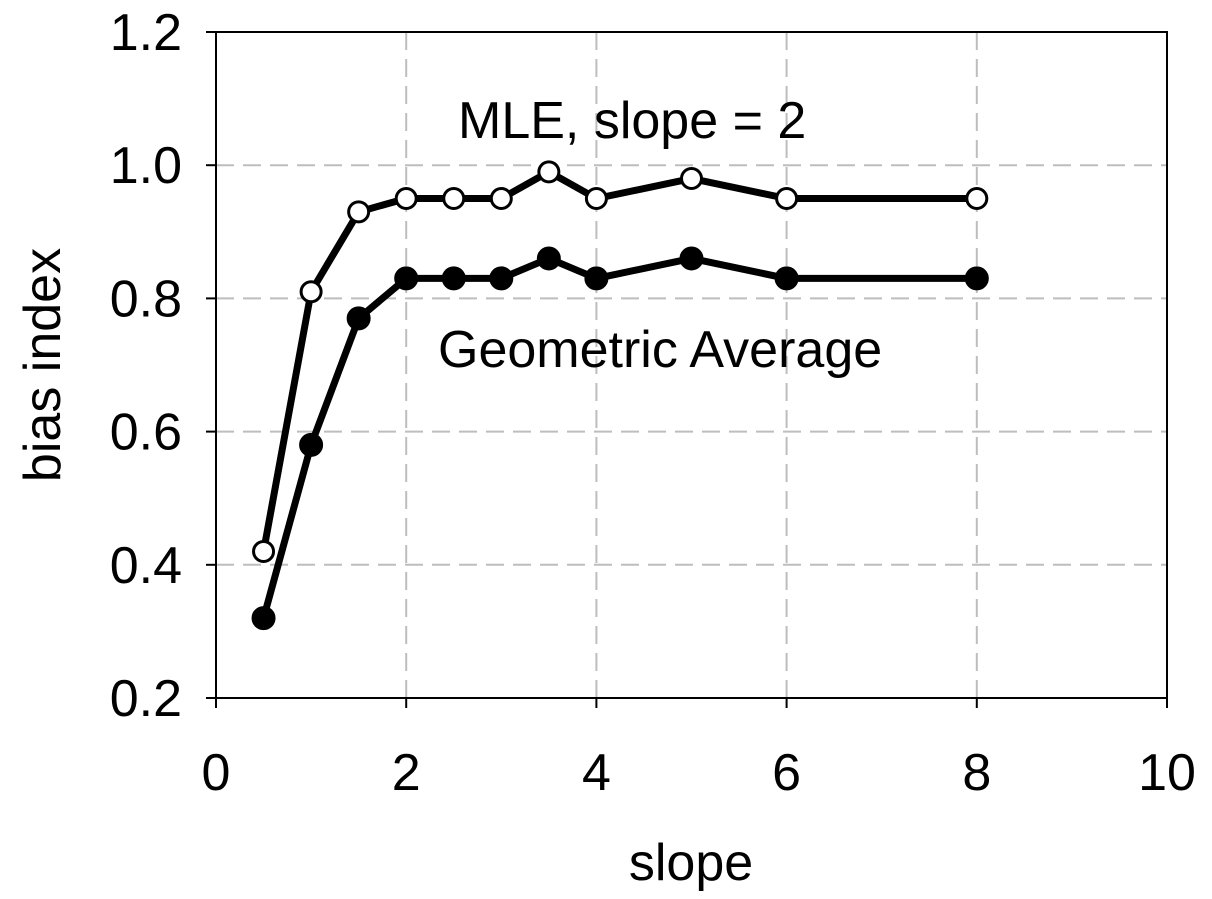 The image size is (1212, 899). I want to click on x-tick-label: 10, so click(1167, 773).